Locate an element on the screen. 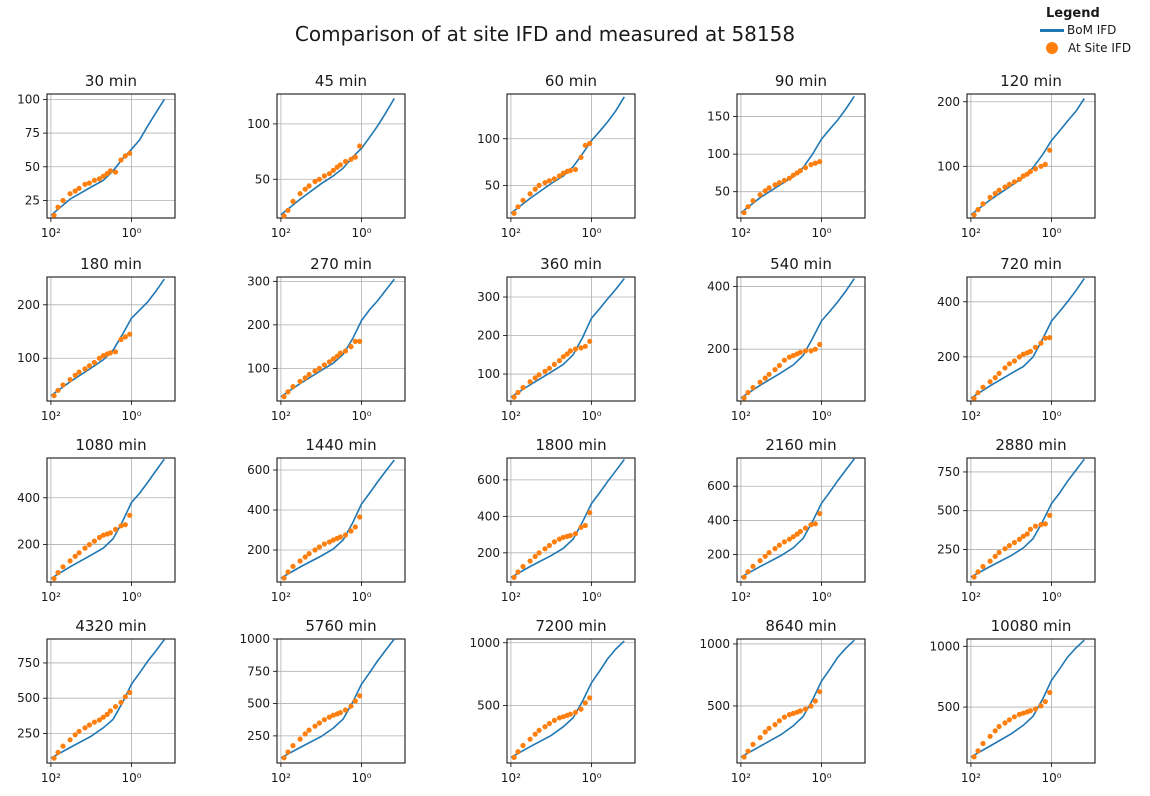 The height and width of the screenshot is (796, 1150). y-tick-label: 300 is located at coordinates (258, 281).